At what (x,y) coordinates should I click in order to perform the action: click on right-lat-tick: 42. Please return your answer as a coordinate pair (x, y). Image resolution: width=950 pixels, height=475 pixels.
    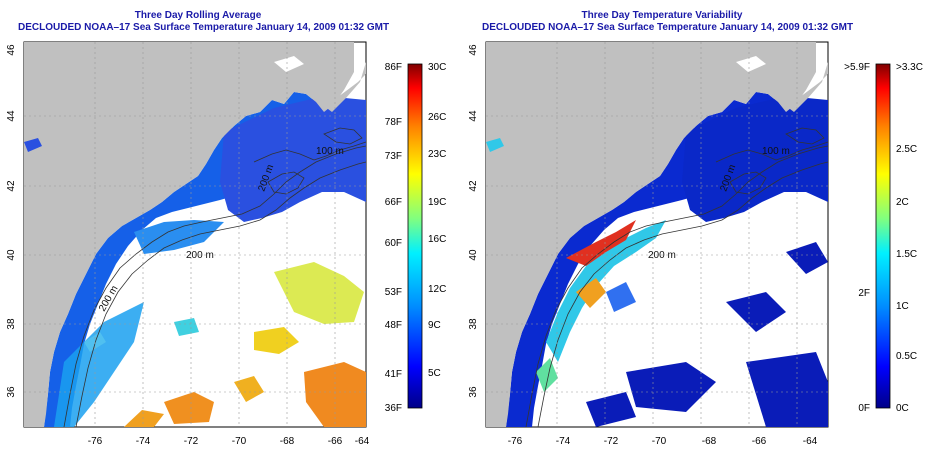
    Looking at the image, I should click on (473, 186).